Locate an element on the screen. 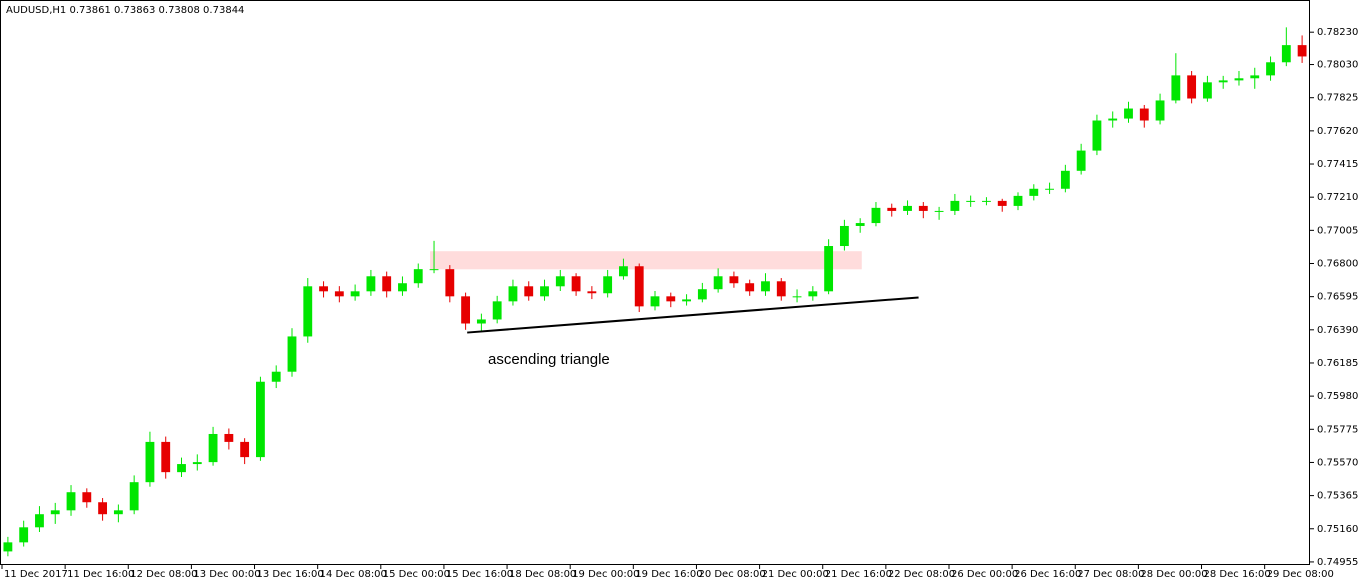 This screenshot has width=1358, height=588. y-tick-label: 0.75160 is located at coordinates (1337, 529).